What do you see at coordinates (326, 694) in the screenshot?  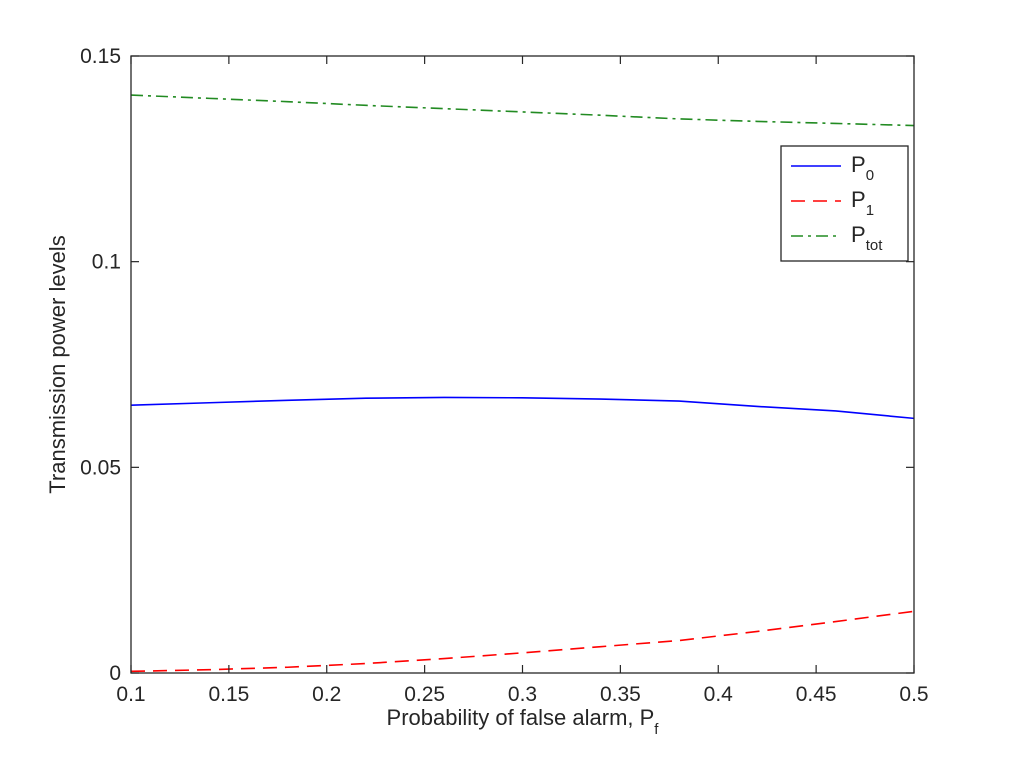 I see `x-tick-label: 0.2` at bounding box center [326, 694].